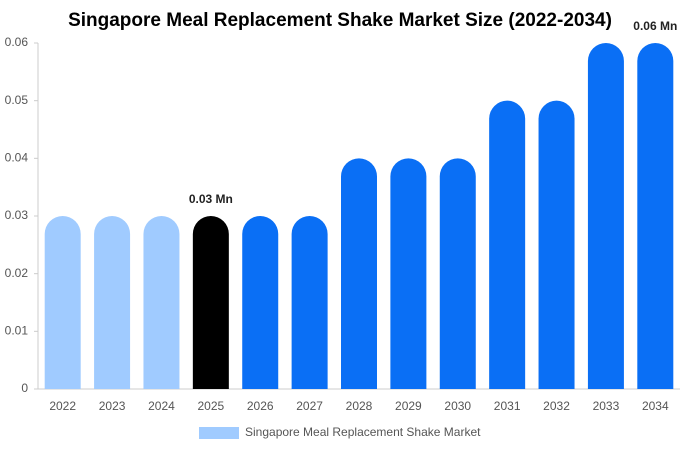  I want to click on y-tick-label: 0.02, so click(17, 273).